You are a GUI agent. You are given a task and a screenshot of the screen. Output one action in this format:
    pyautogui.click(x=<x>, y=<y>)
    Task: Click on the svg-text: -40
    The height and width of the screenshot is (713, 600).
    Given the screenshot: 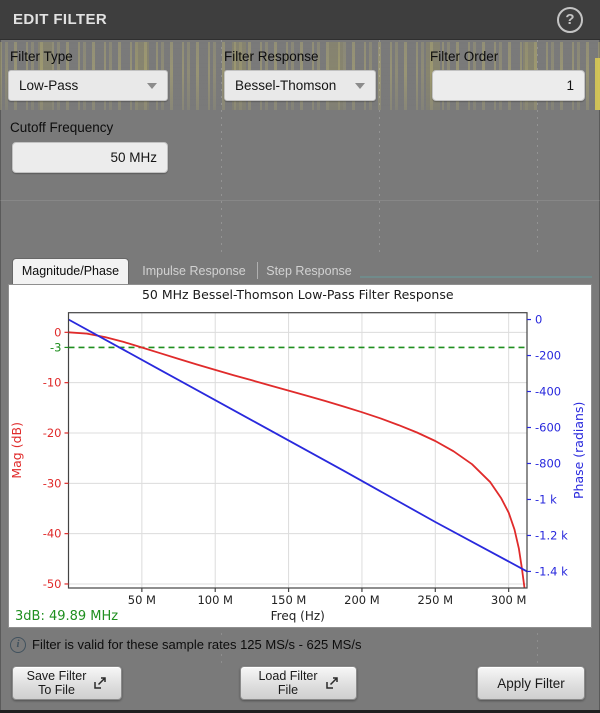 What is the action you would take?
    pyautogui.click(x=52, y=534)
    